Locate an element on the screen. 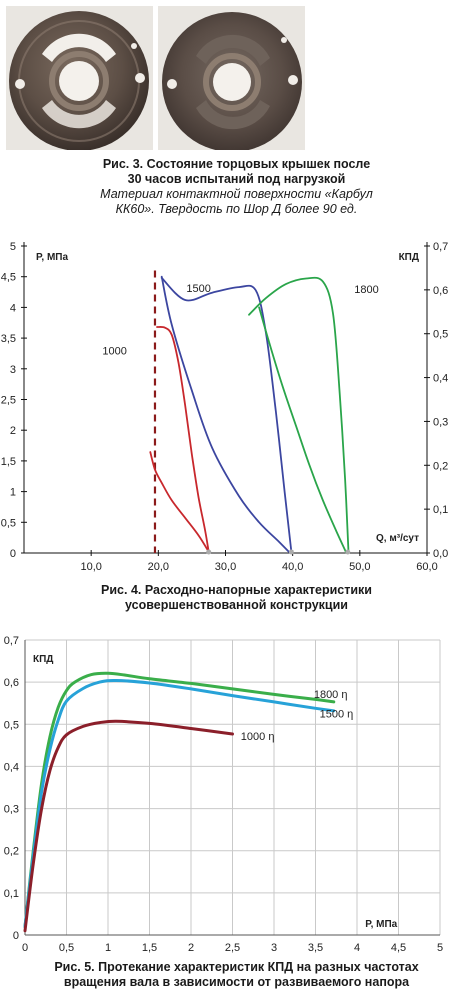  x-tick-label: 4 is located at coordinates (357, 948).